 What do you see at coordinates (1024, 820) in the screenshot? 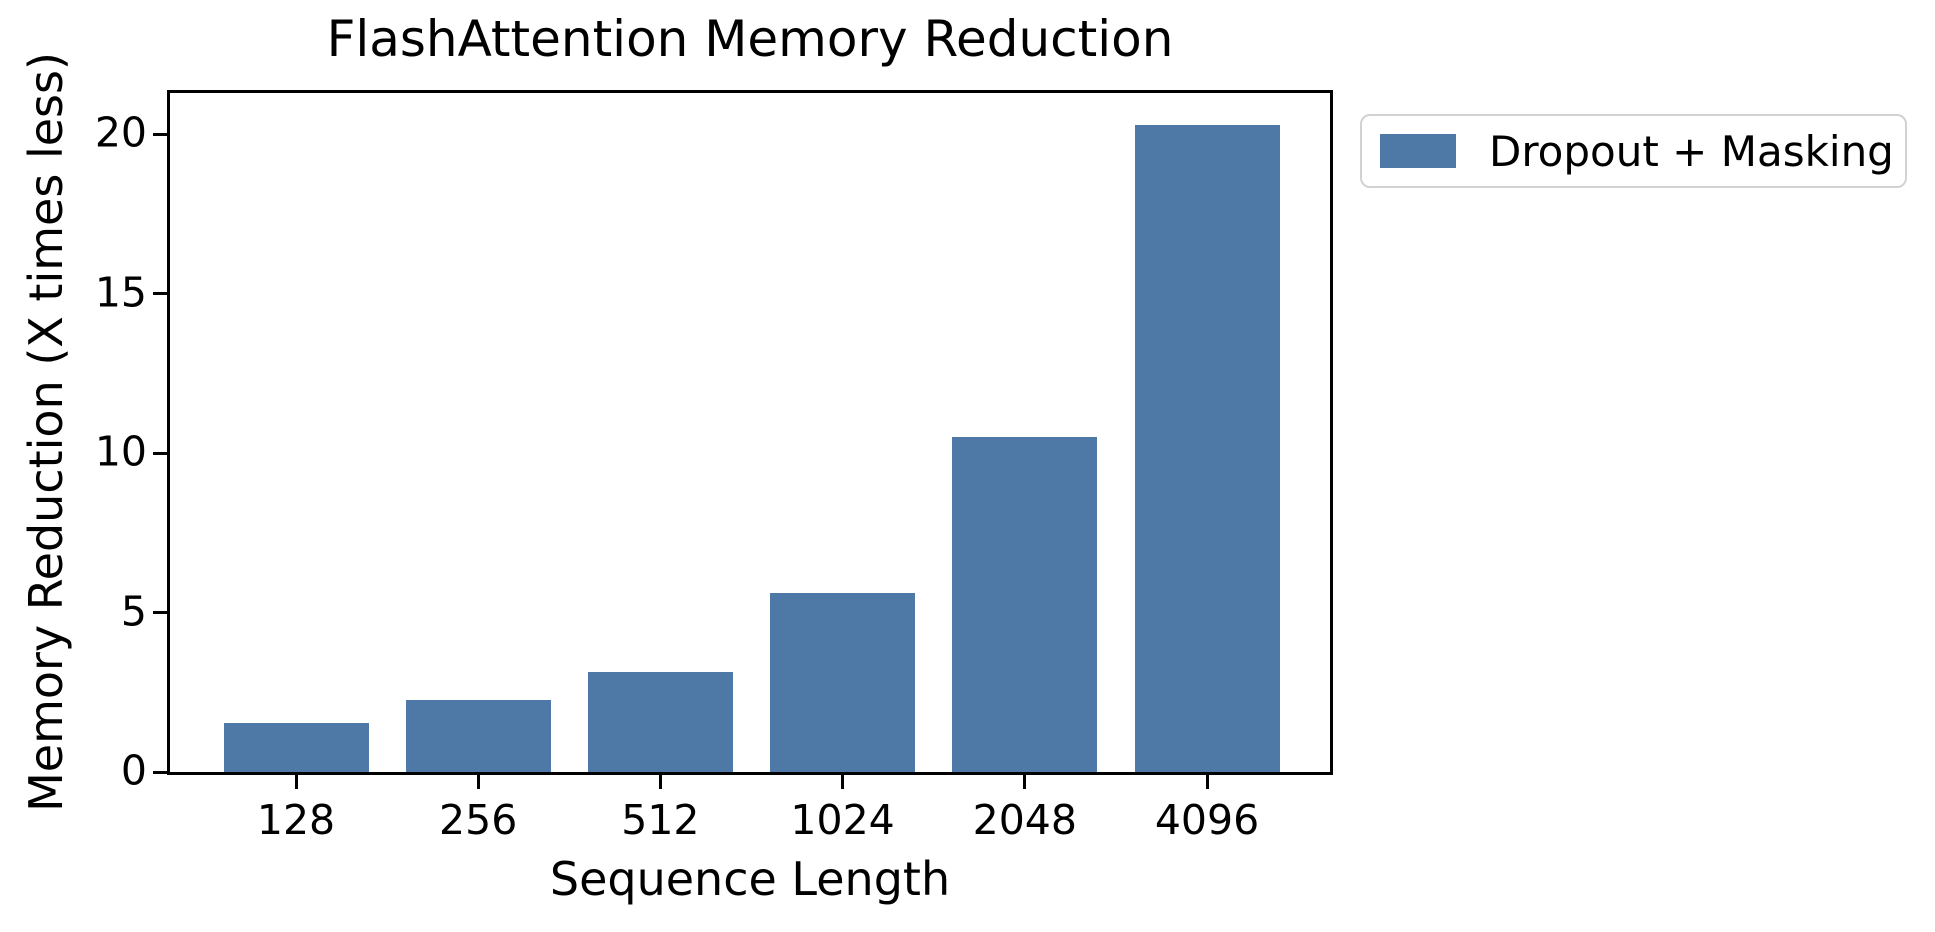
I see `x-tick-label-2048: 2048` at bounding box center [1024, 820].